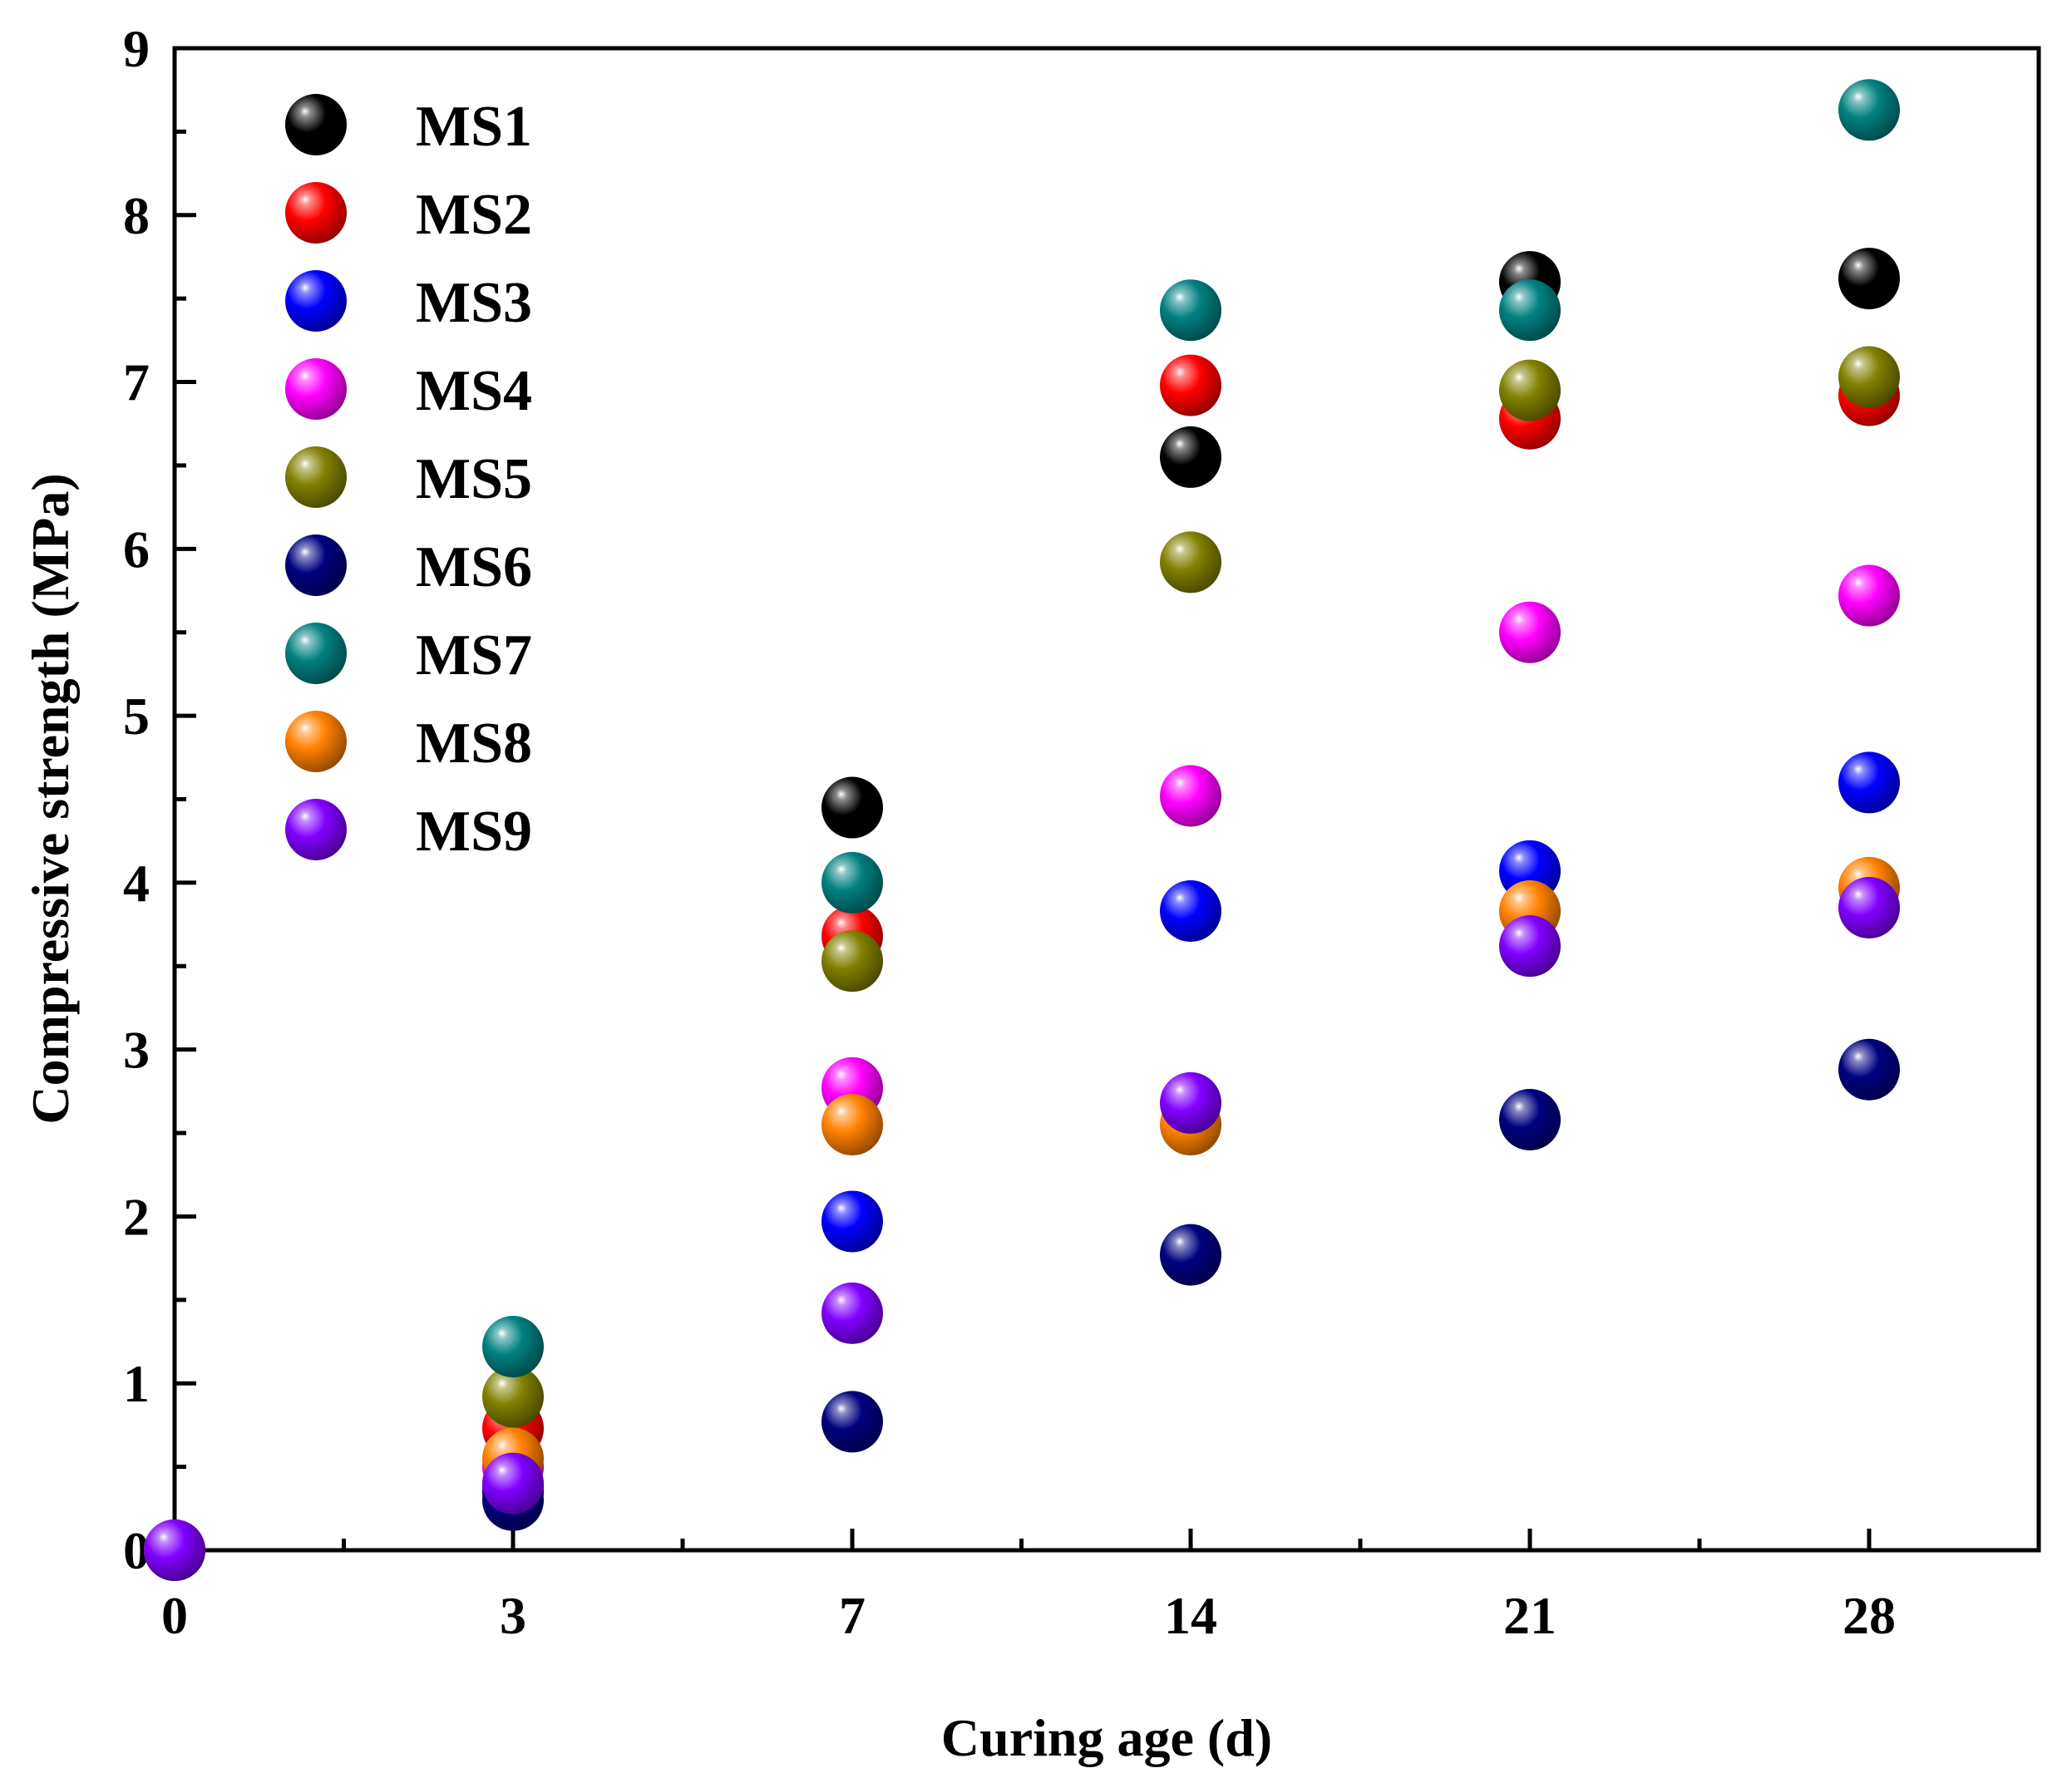  What do you see at coordinates (136, 1383) in the screenshot?
I see `y-tick-label: 1` at bounding box center [136, 1383].